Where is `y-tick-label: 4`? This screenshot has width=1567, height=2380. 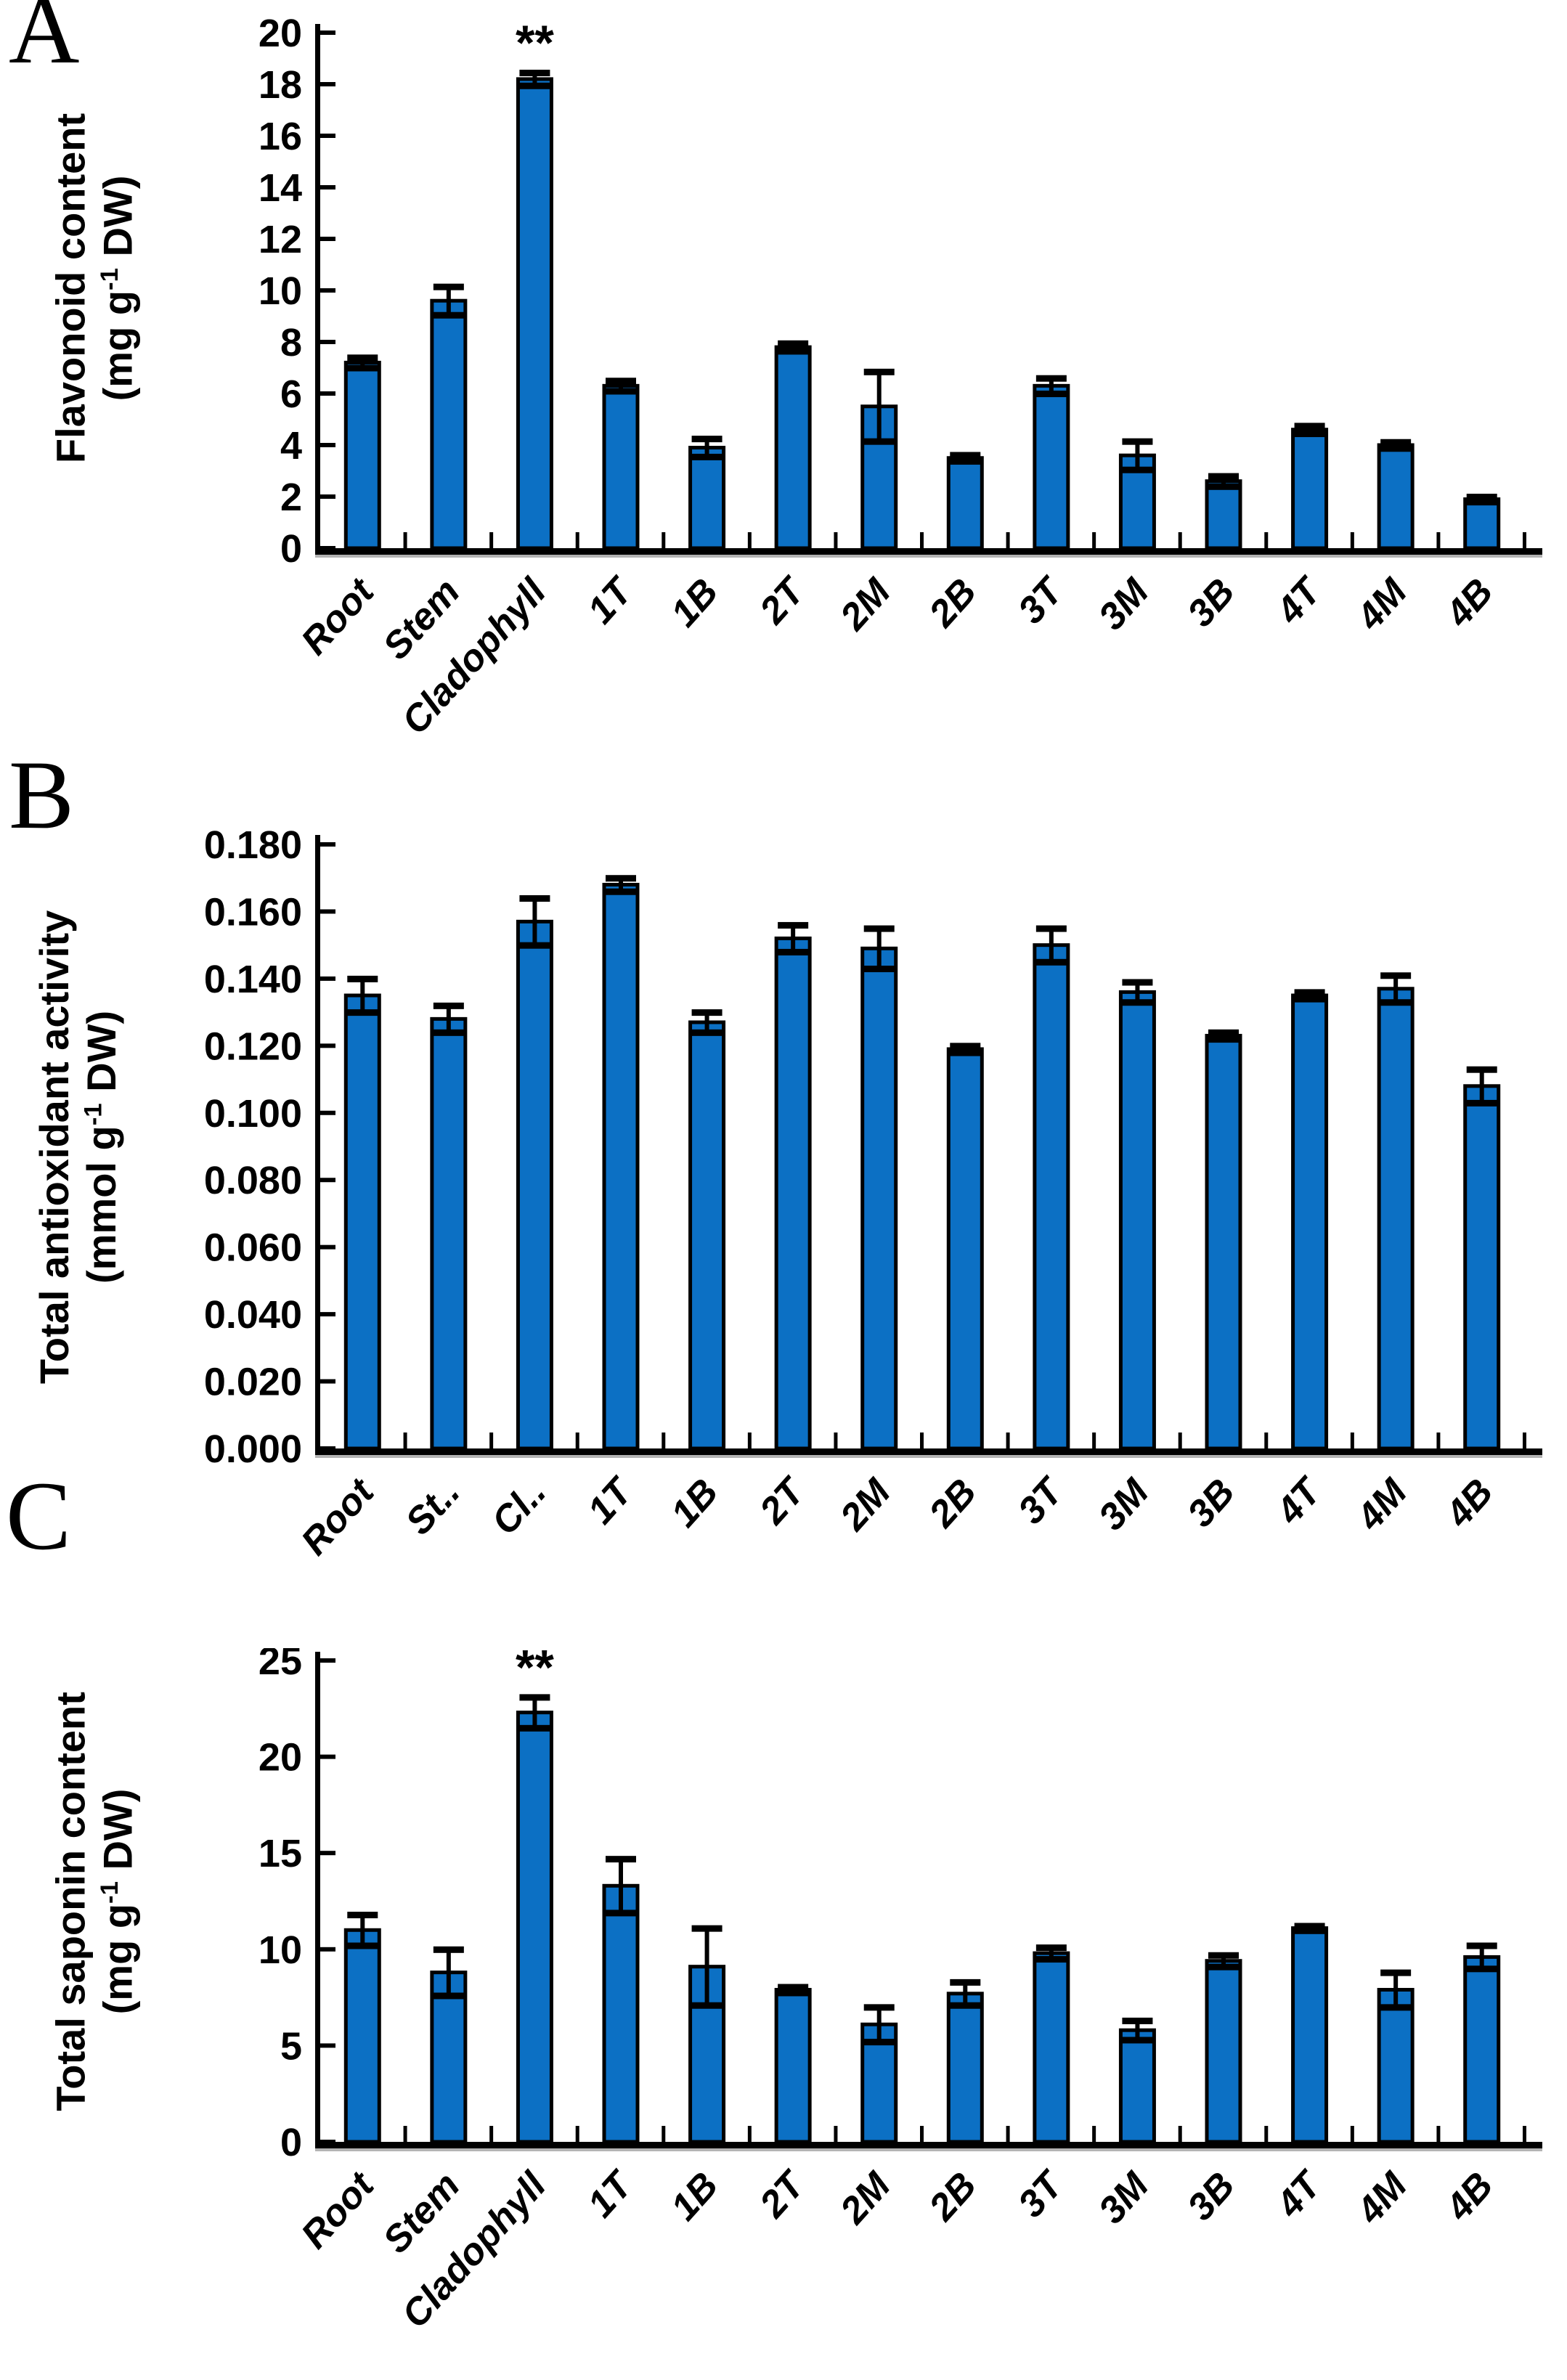 y-tick-label: 4 is located at coordinates (291, 446).